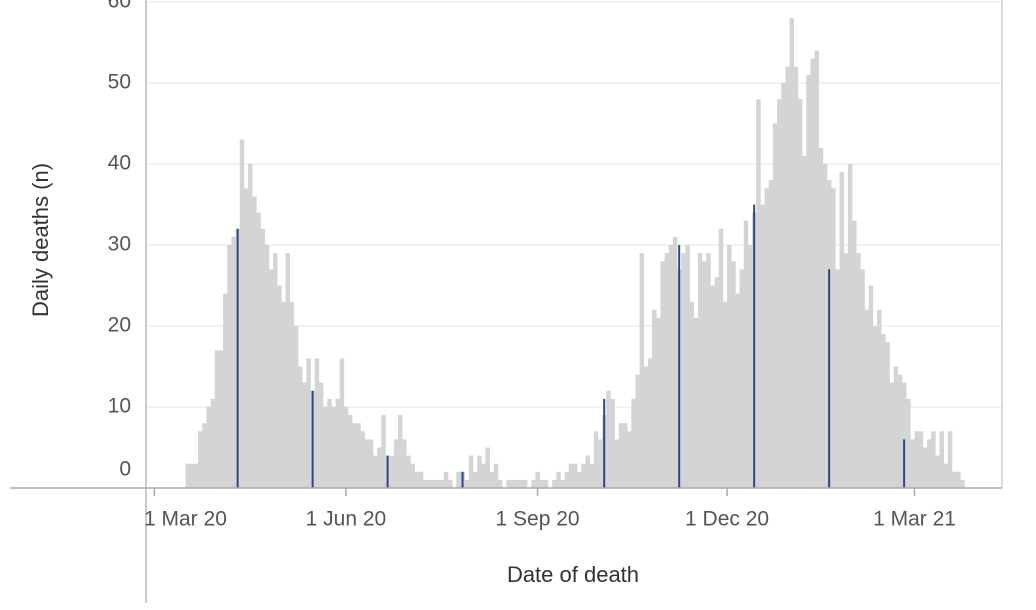 Image resolution: width=1036 pixels, height=610 pixels. I want to click on x-tick-label: 1 Mar 21, so click(914, 519).